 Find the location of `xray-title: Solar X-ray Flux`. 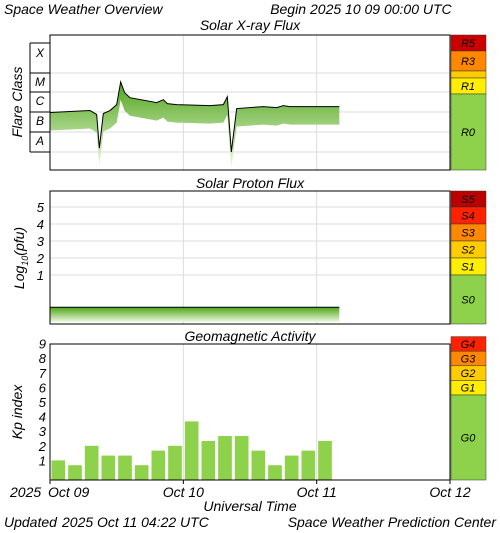

xray-title: Solar X-ray Flux is located at coordinates (250, 25).